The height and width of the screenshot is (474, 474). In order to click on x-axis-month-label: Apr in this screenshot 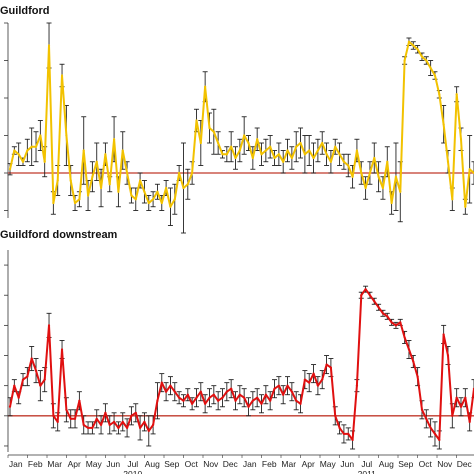, I will do `click(74, 464)`.